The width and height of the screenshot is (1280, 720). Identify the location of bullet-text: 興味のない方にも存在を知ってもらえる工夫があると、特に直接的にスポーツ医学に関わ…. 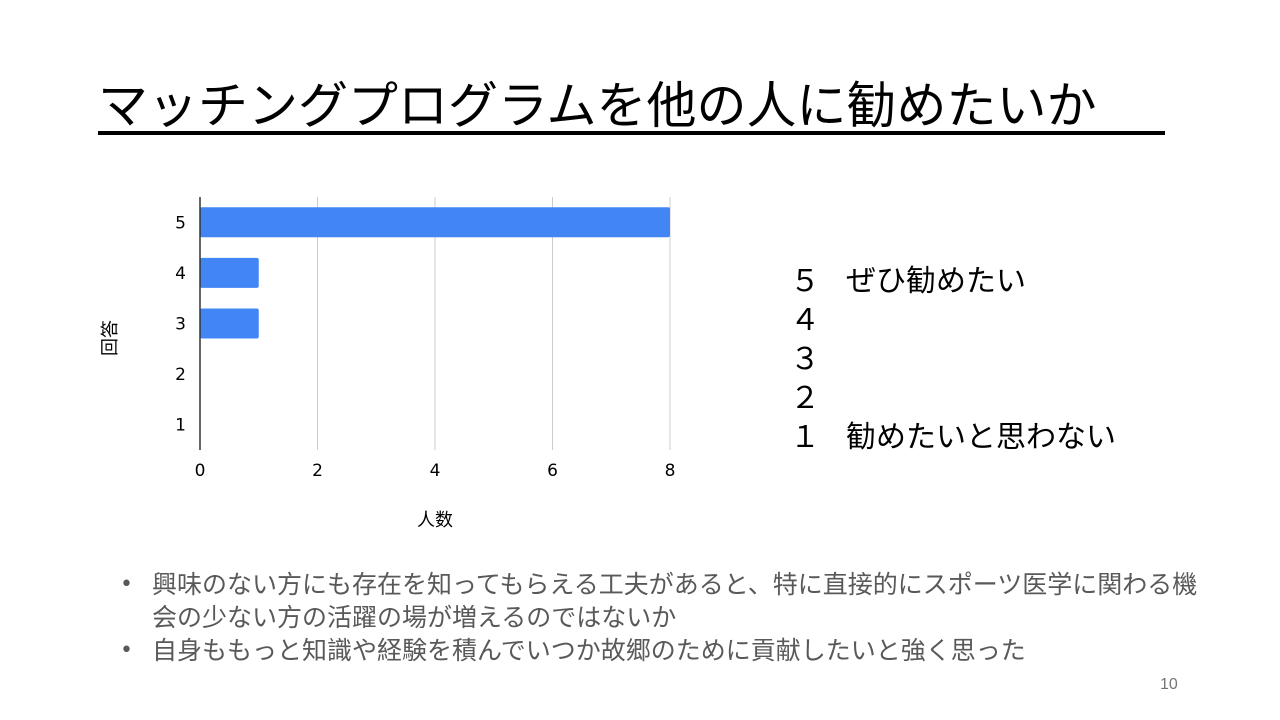
(675, 601).